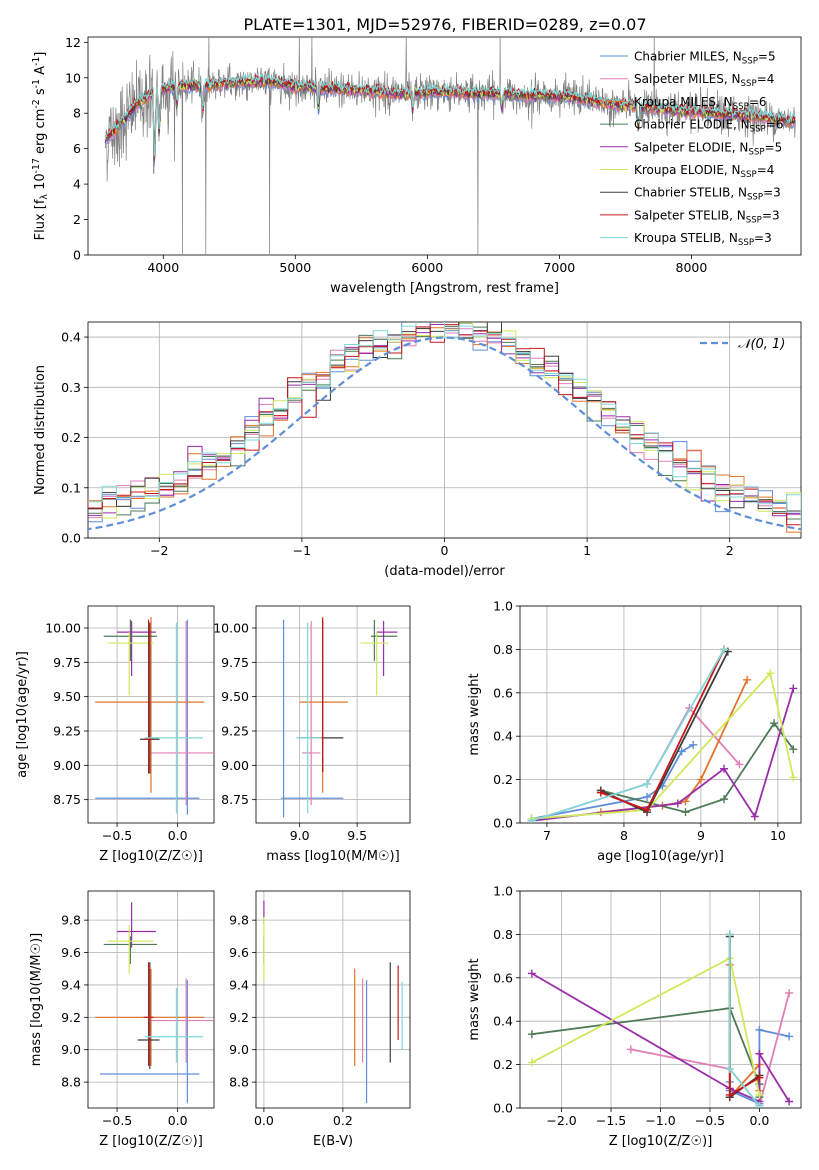 This screenshot has height=1170, width=819. I want to click on x-tick-label: 1, so click(587, 550).